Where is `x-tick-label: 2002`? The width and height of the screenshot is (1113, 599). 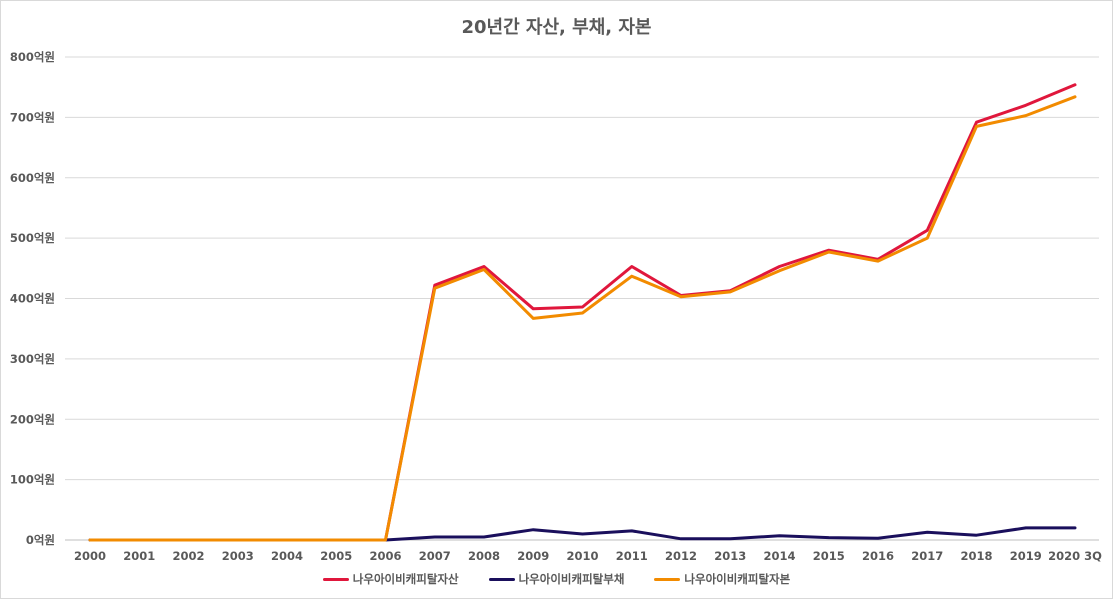 x-tick-label: 2002 is located at coordinates (188, 556).